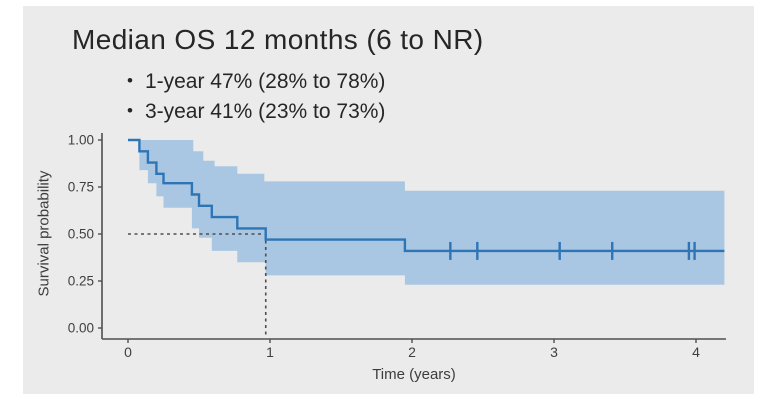 The image size is (777, 415). I want to click on x-axis-label: Time (years), so click(414, 374).